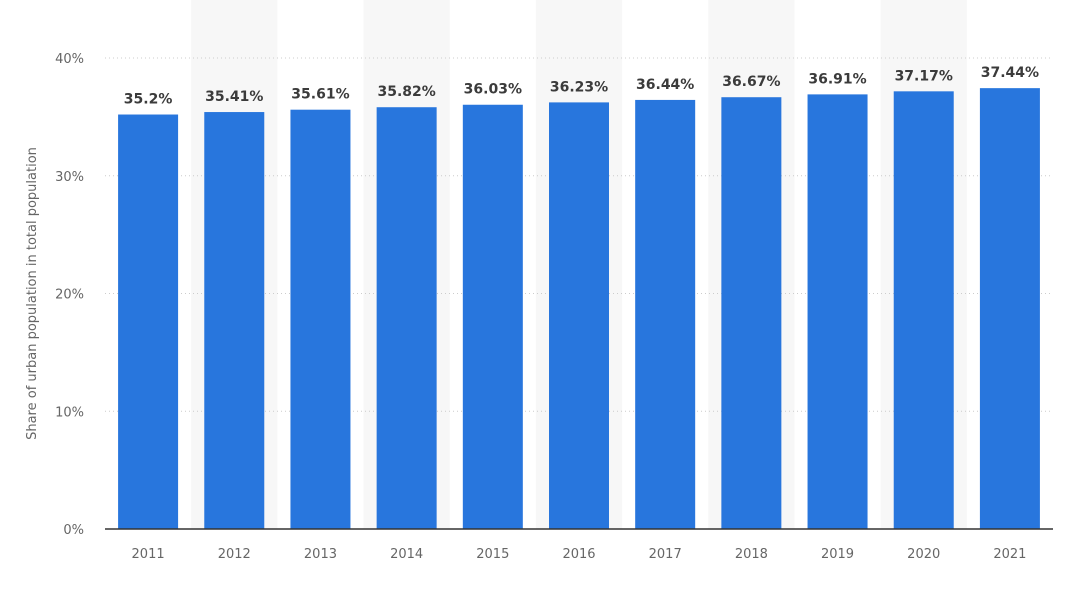  Describe the element at coordinates (148, 554) in the screenshot. I see `x-tick-label-2011: 2011` at that location.